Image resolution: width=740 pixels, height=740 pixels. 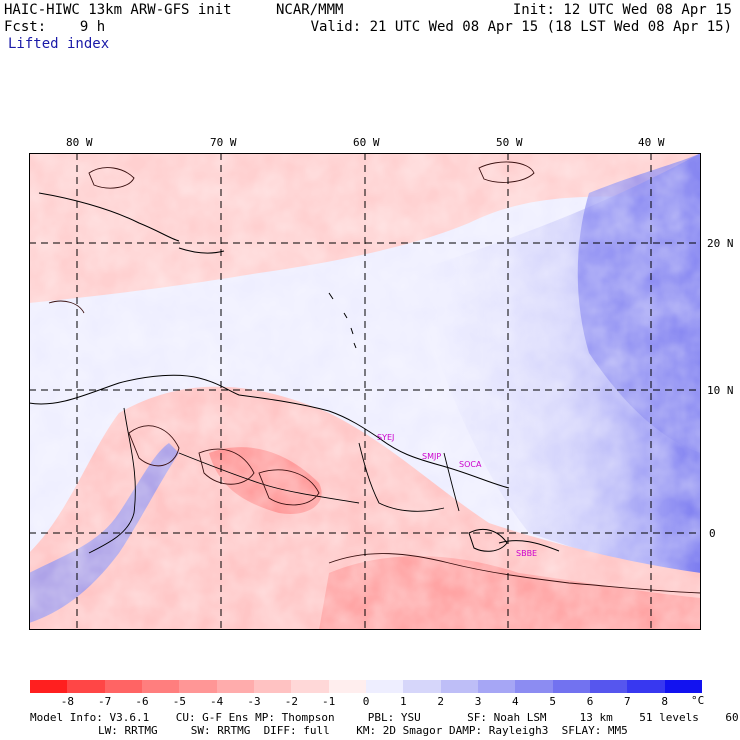 I want to click on colorbar-unit: °C, so click(x=698, y=700).